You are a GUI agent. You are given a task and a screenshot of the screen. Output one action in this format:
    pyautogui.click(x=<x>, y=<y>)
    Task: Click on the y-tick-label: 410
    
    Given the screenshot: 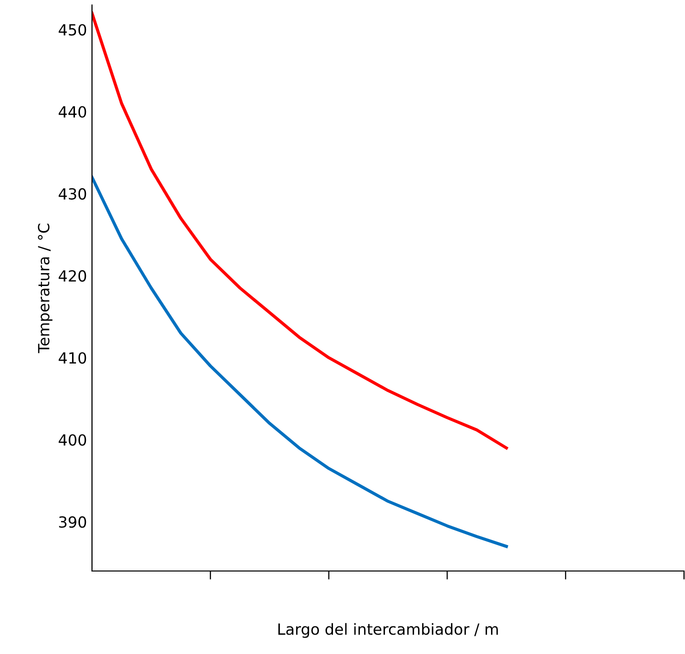 What is the action you would take?
    pyautogui.click(x=72, y=358)
    